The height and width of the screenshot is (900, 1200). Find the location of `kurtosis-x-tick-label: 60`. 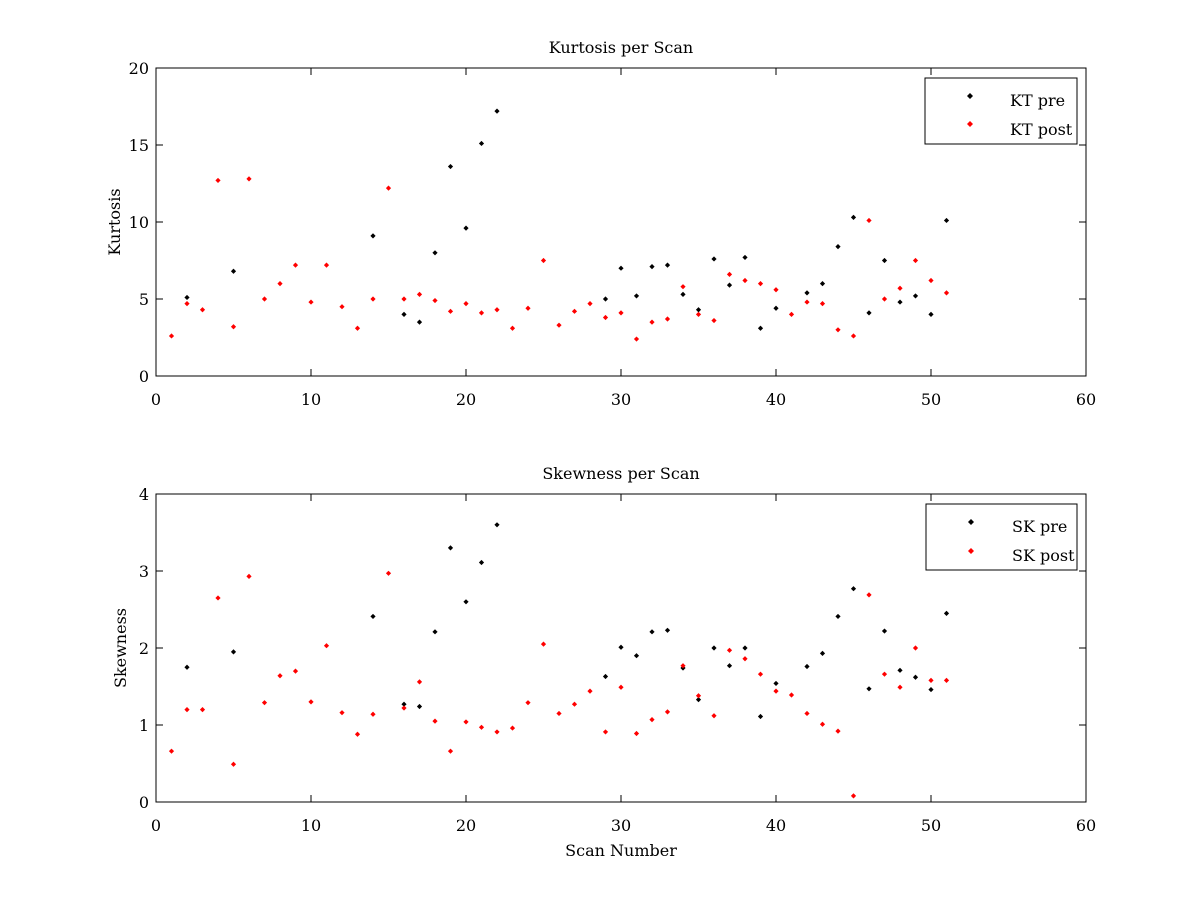

kurtosis-x-tick-label: 60 is located at coordinates (1086, 399).